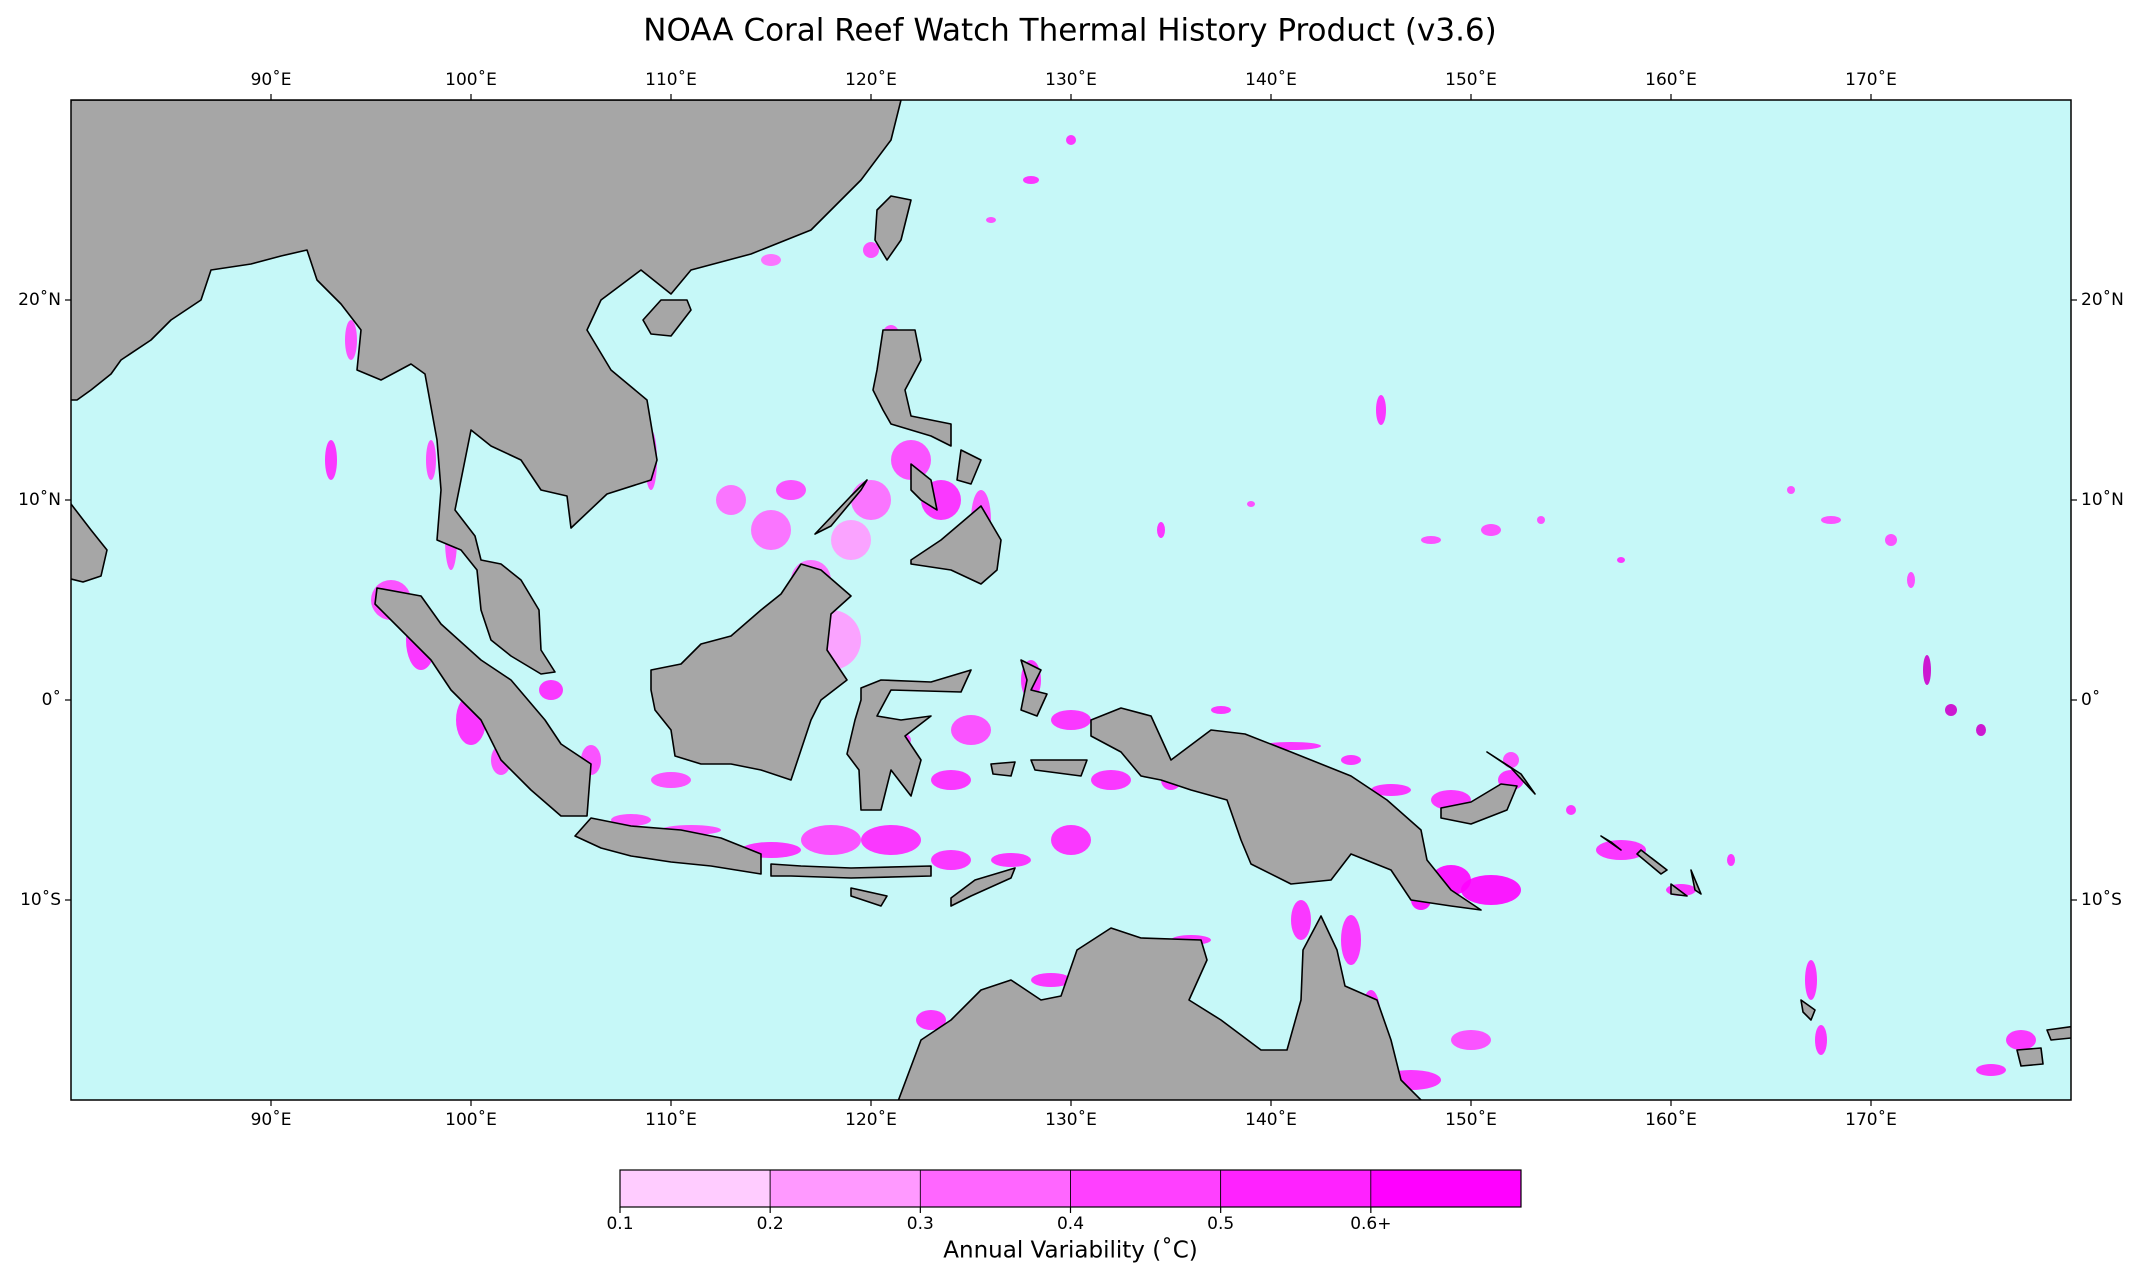  What do you see at coordinates (471, 79) in the screenshot?
I see `x-tick-label-top: 100˚E` at bounding box center [471, 79].